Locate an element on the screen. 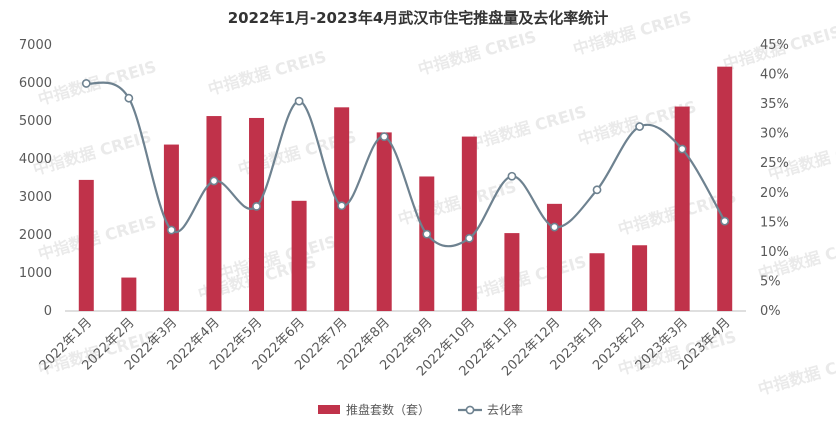 The height and width of the screenshot is (424, 836). y-left-tick-label: 5000 is located at coordinates (35, 121).